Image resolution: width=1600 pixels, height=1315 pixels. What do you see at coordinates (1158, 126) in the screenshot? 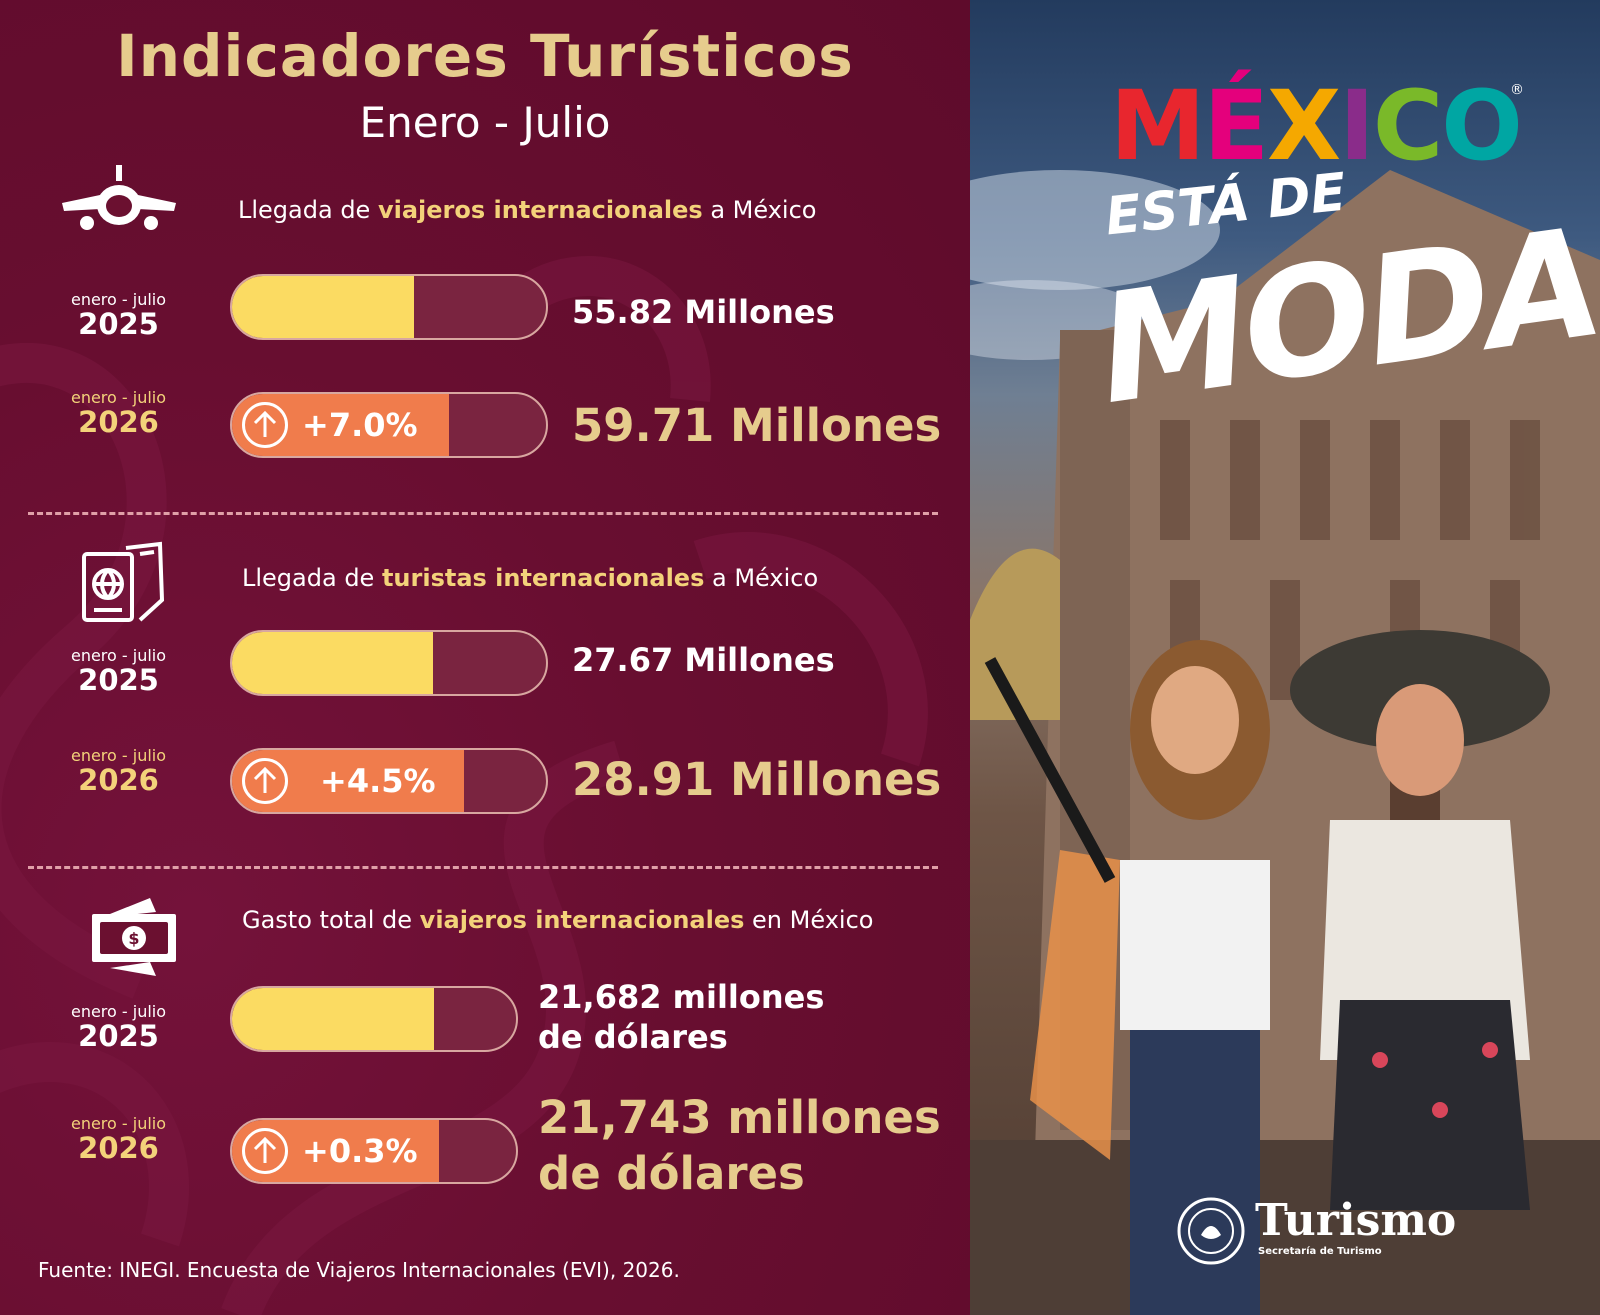
I see `logo-letter: M` at bounding box center [1158, 126].